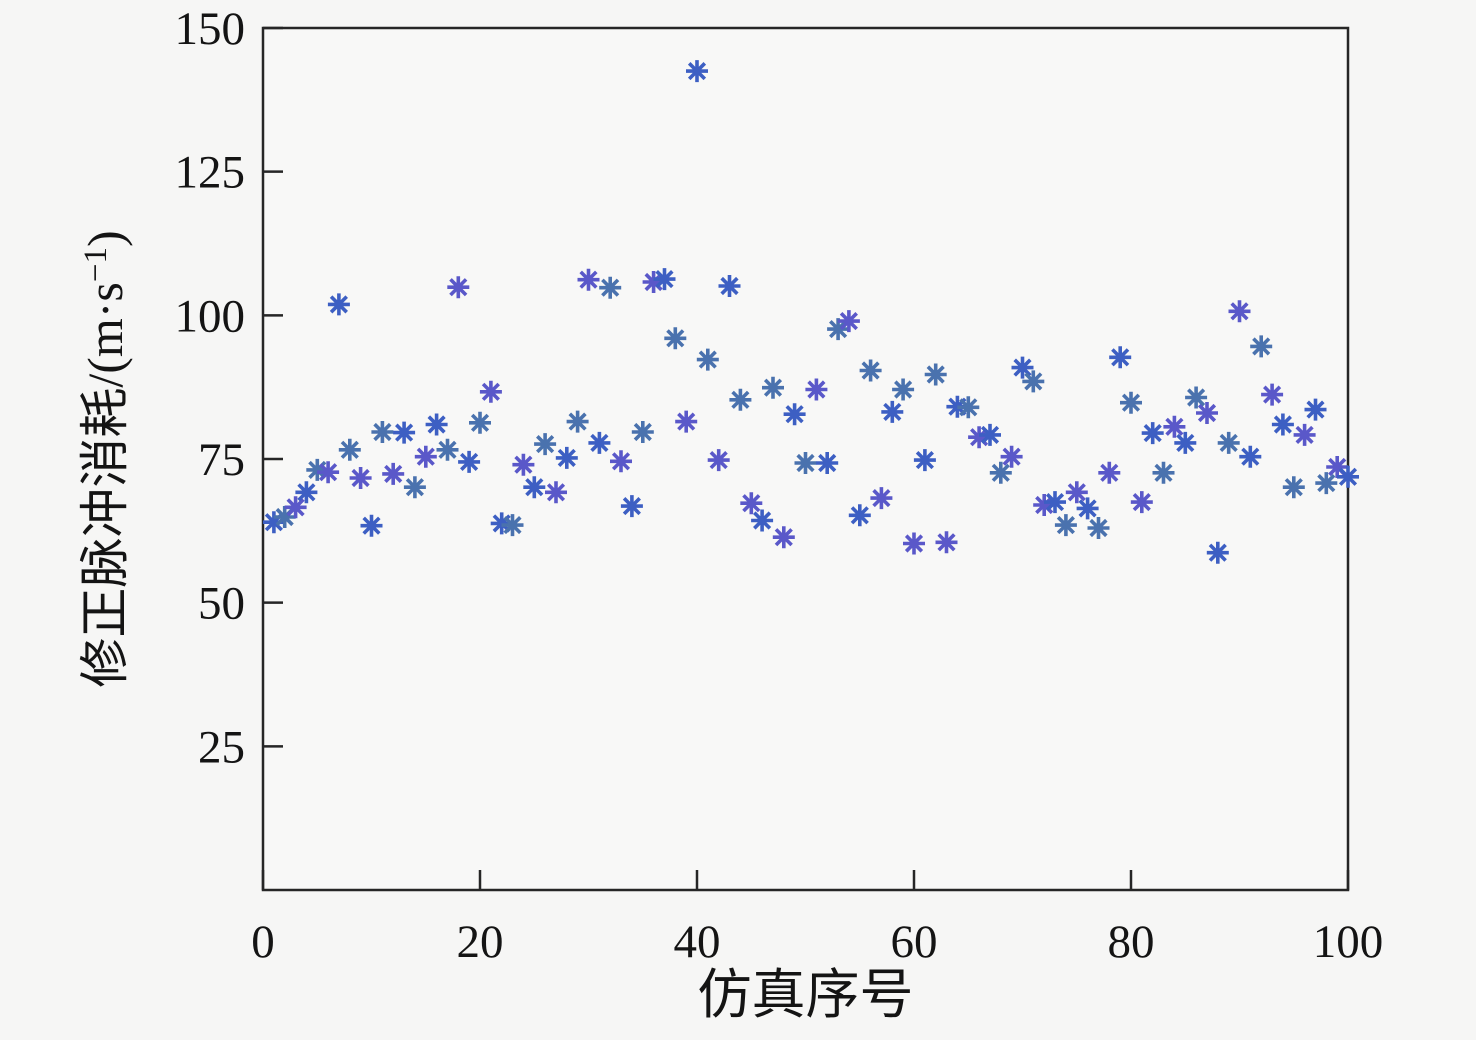 This screenshot has height=1040, width=1476. Describe the element at coordinates (210, 29) in the screenshot. I see `y-tick-label: 150` at that location.